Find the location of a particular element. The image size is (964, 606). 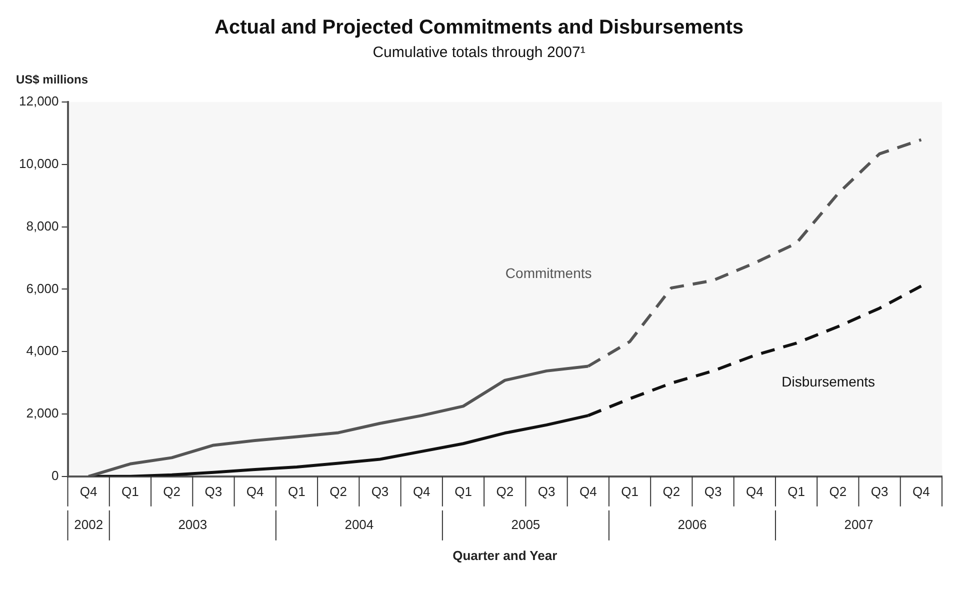

chart-title: Actual and Projected Commitments and Disbursements is located at coordinates (479, 27).